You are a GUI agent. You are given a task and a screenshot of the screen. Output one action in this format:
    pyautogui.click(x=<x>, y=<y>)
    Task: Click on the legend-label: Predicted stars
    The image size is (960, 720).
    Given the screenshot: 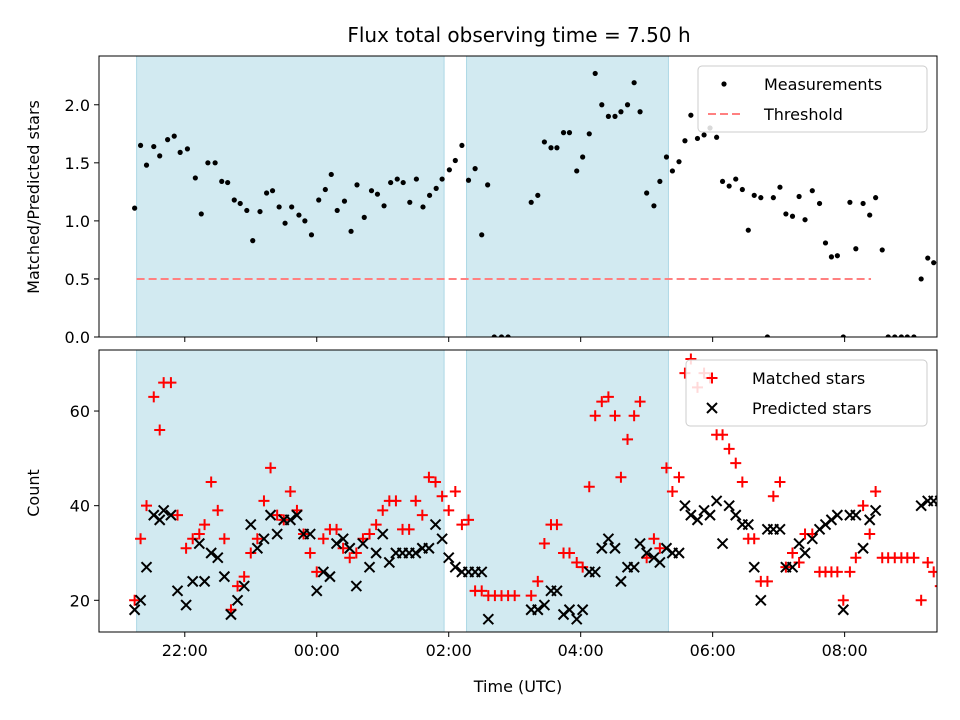 What is the action you would take?
    pyautogui.click(x=812, y=408)
    